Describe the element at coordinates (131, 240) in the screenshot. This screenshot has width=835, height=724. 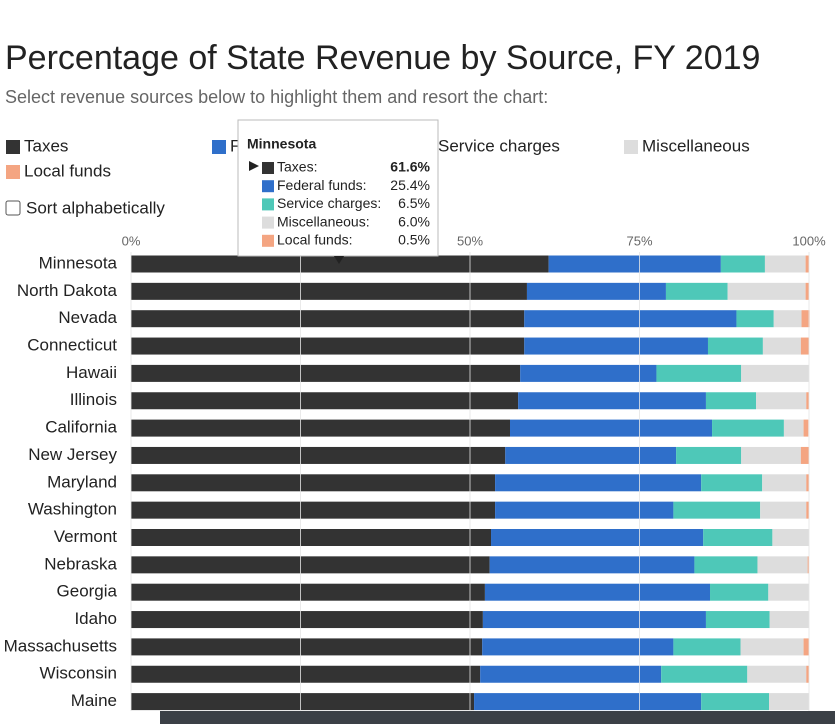
I see `x-tick-label: 0%` at that location.